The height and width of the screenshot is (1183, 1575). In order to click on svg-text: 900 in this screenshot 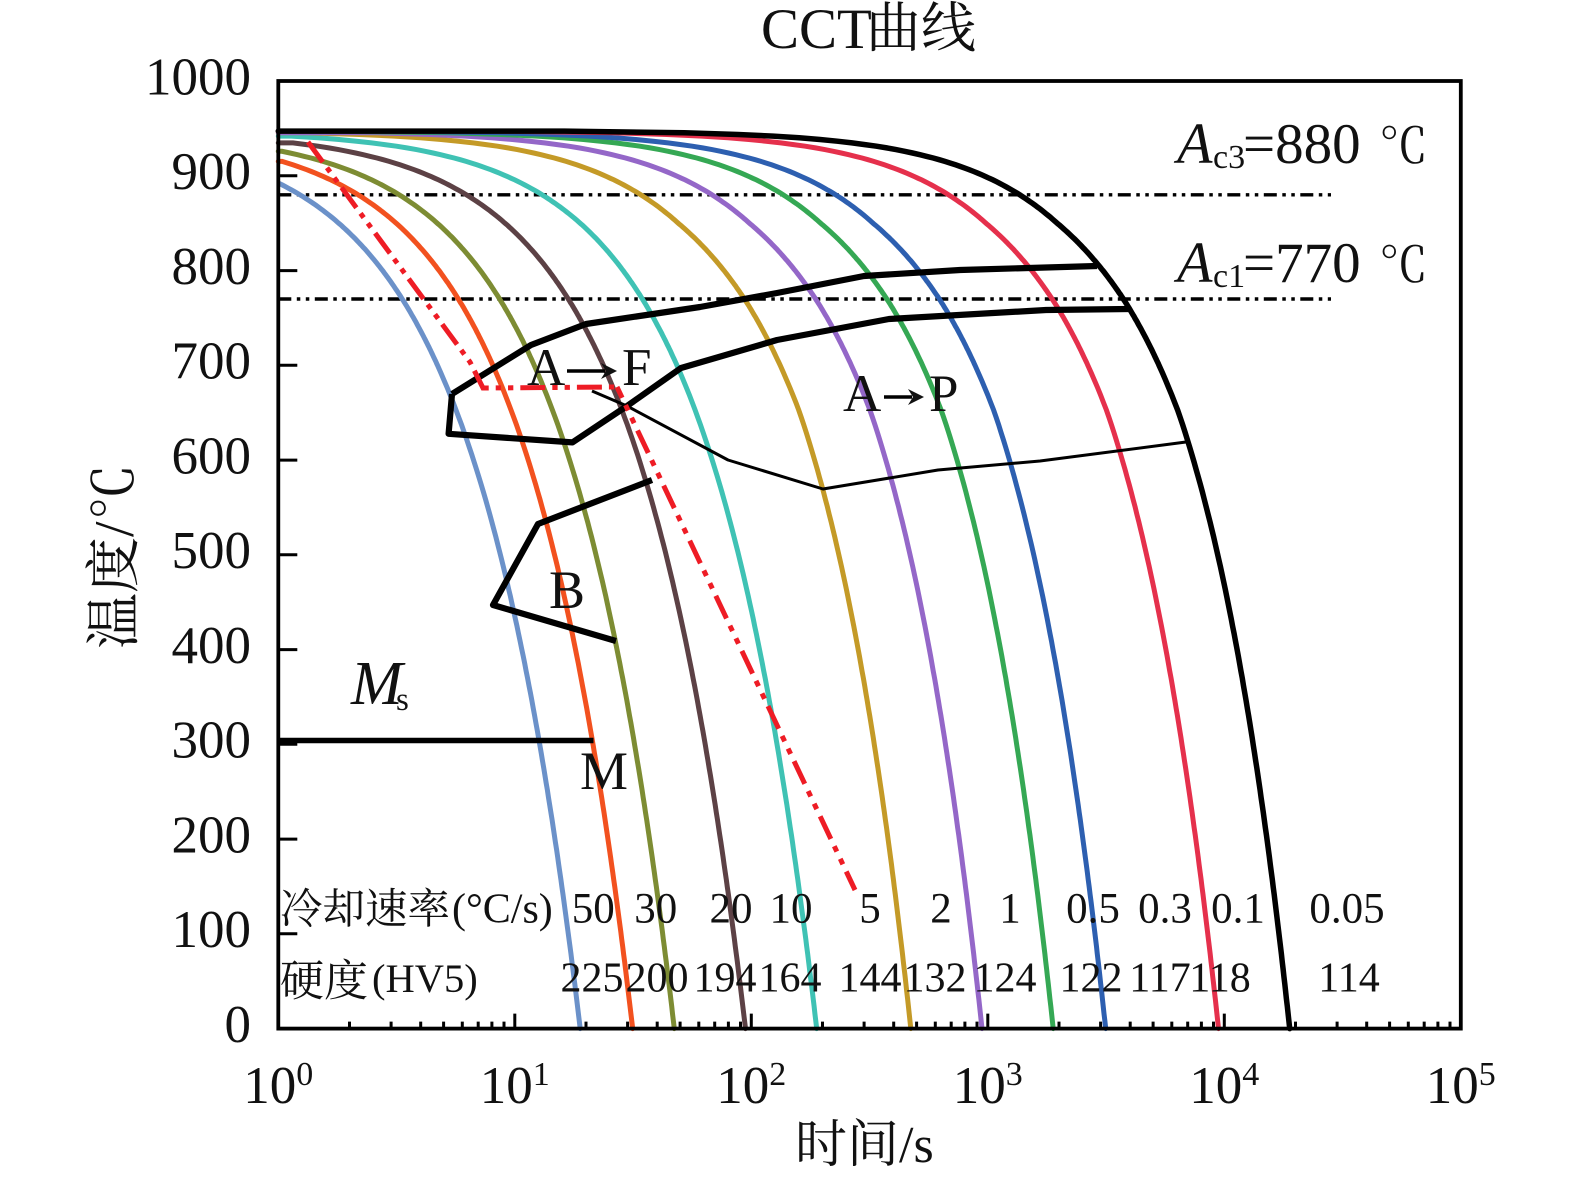, I will do `click(212, 172)`.